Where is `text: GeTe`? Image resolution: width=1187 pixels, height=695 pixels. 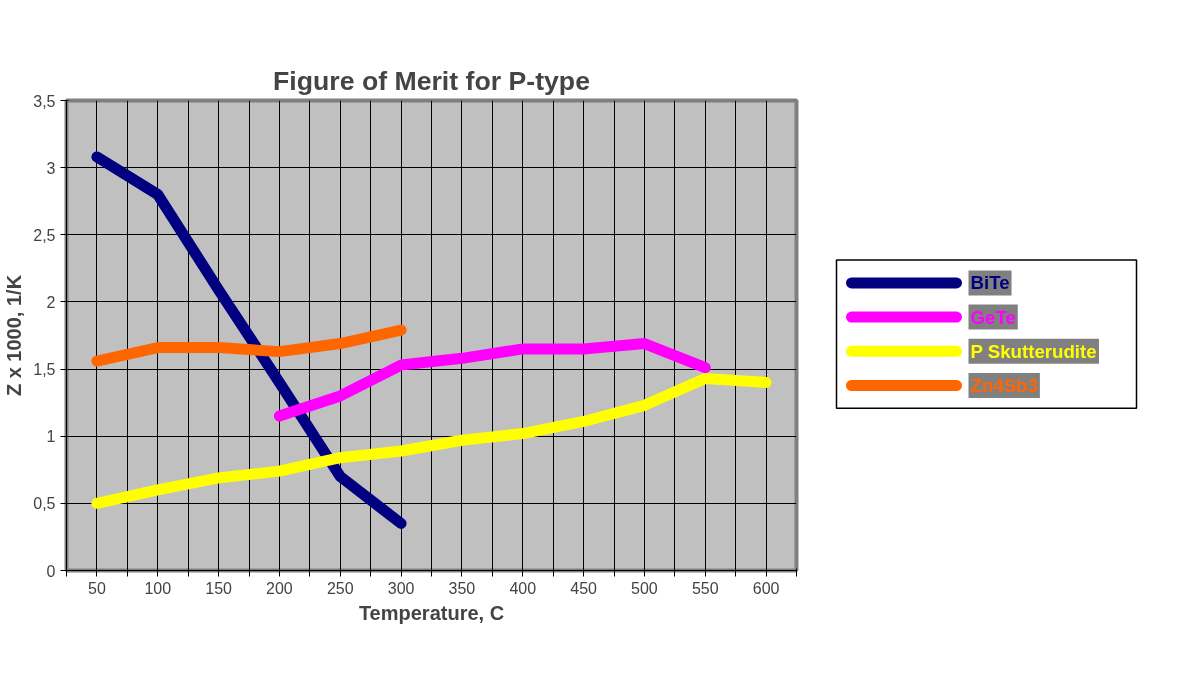 text: GeTe is located at coordinates (993, 317).